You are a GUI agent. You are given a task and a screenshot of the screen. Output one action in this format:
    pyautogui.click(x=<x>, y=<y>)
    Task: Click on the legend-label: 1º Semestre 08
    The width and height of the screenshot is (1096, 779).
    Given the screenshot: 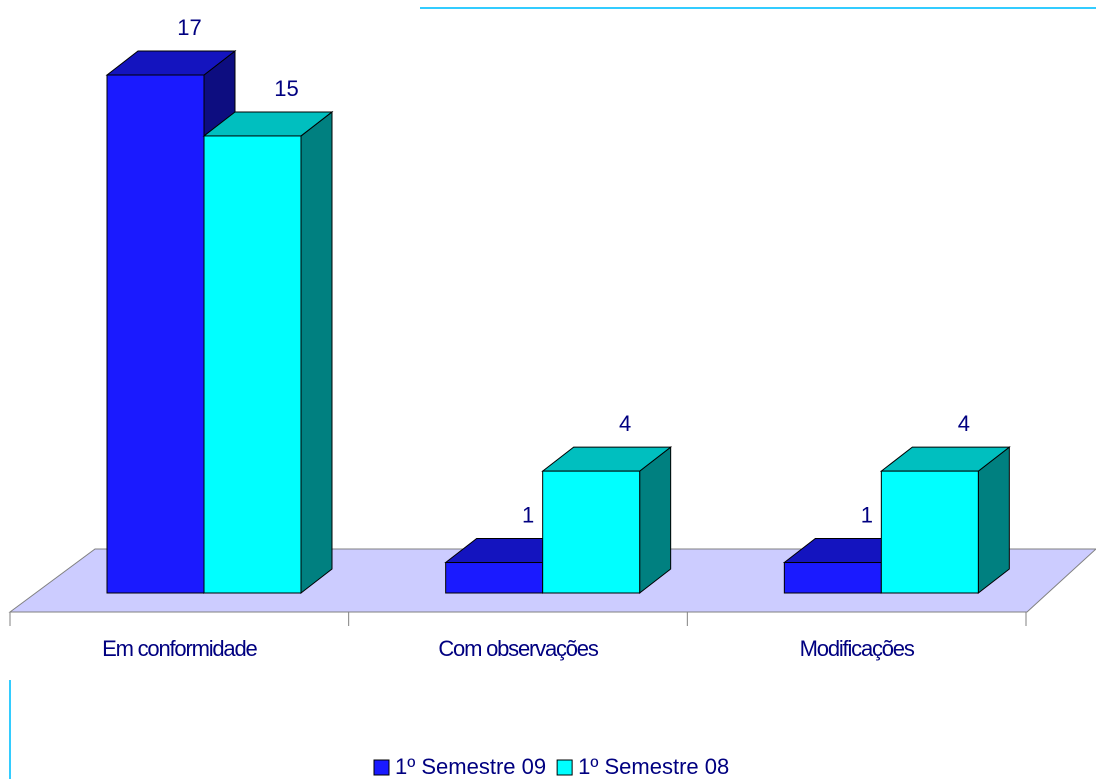 What is the action you would take?
    pyautogui.click(x=653, y=766)
    